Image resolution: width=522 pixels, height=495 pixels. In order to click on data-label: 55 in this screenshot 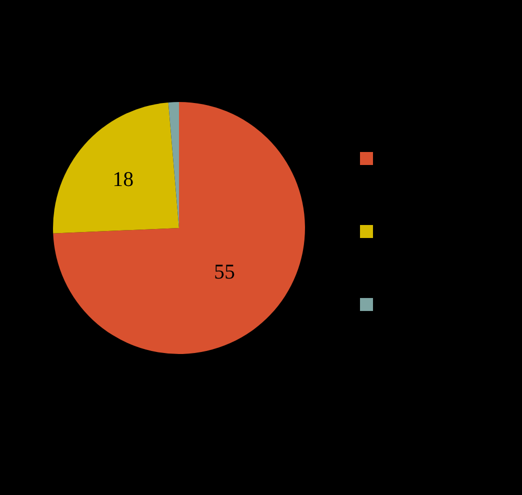, I will do `click(224, 272)`.